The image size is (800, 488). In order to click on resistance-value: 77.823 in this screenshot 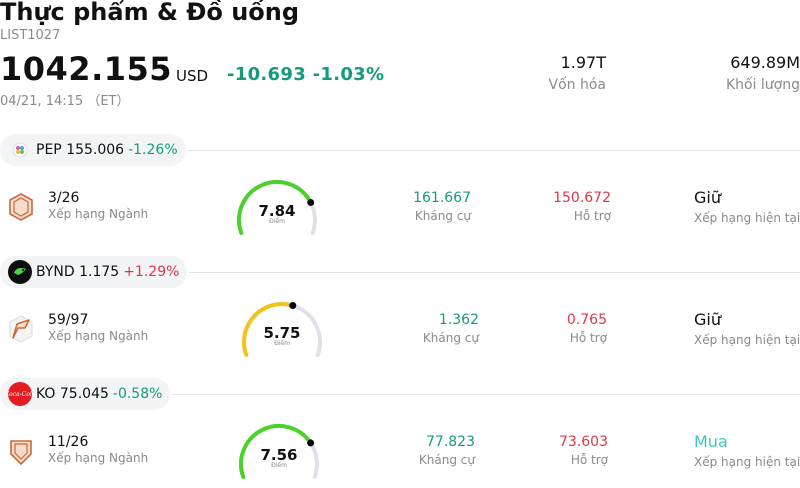, I will do `click(450, 442)`.